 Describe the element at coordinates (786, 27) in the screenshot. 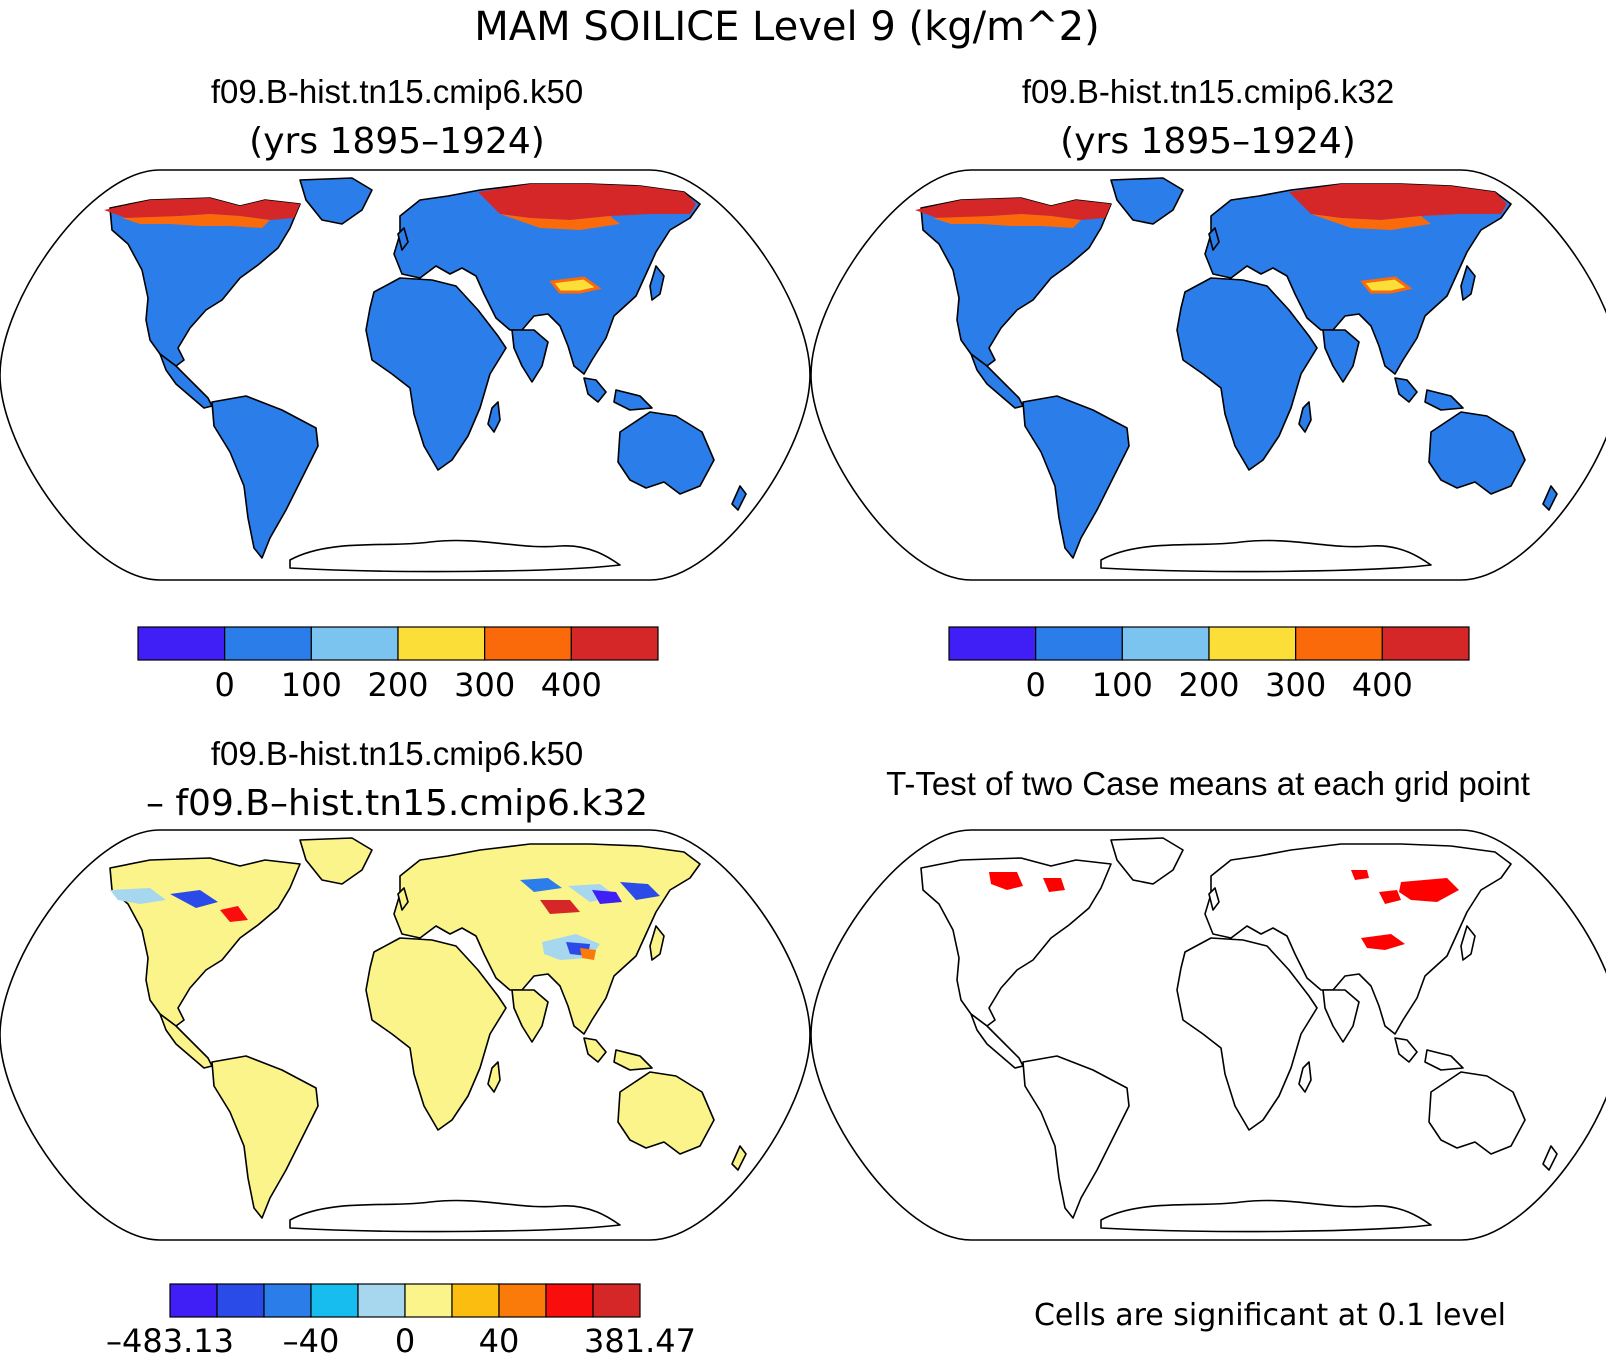

I see `main-title: MAM SOILICE Level 9 (kg/m^2)` at that location.